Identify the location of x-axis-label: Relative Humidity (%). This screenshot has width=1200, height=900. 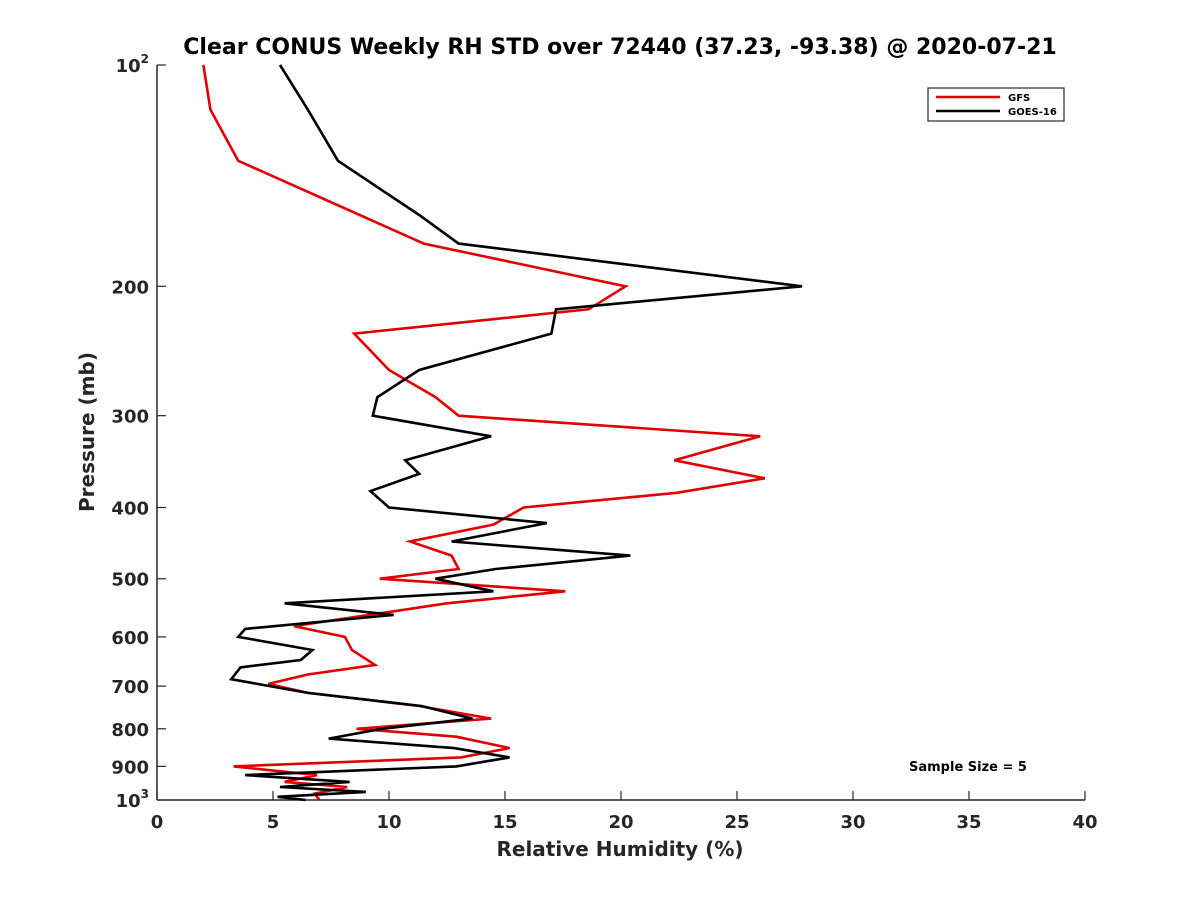
(619, 849).